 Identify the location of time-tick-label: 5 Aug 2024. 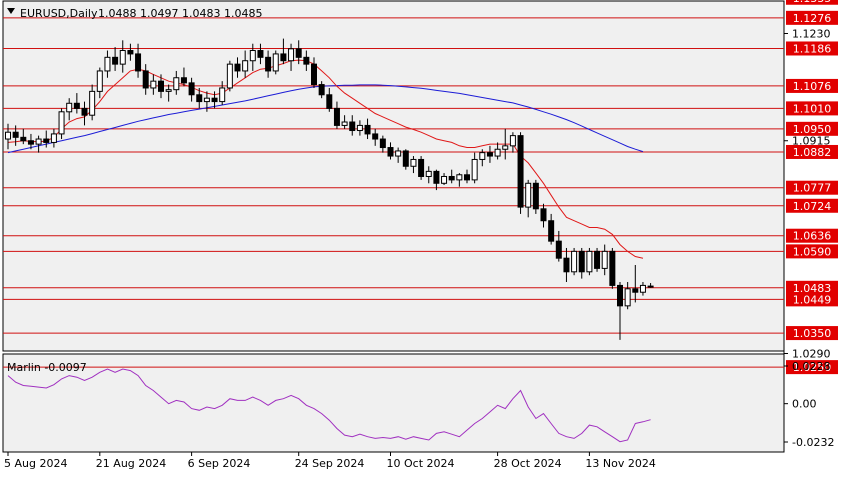
(35, 463).